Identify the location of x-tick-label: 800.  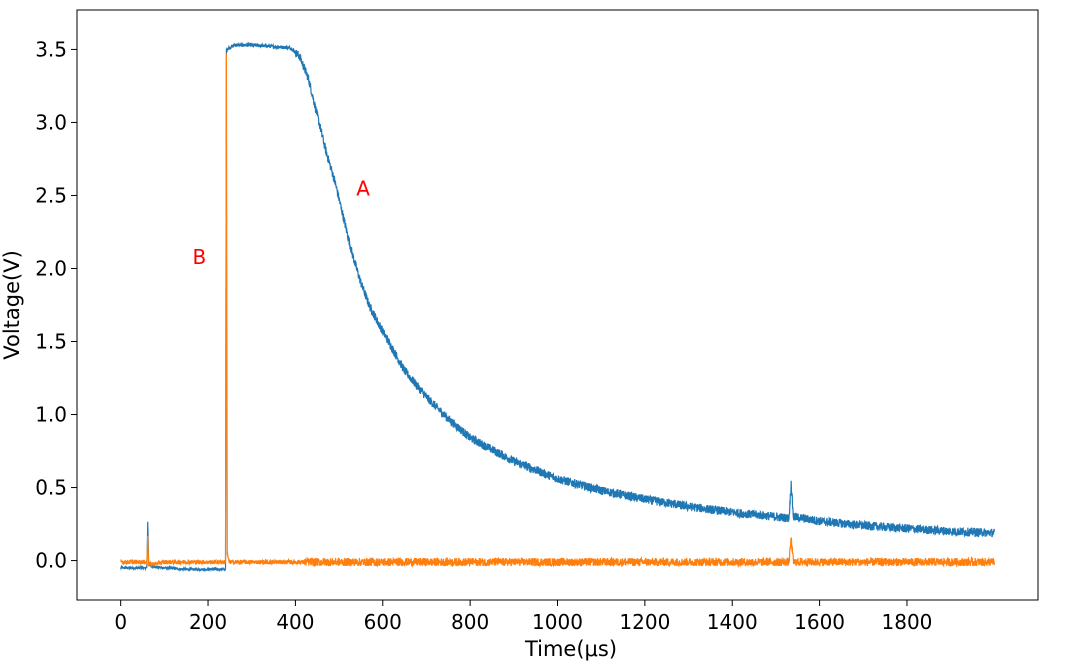
(470, 622).